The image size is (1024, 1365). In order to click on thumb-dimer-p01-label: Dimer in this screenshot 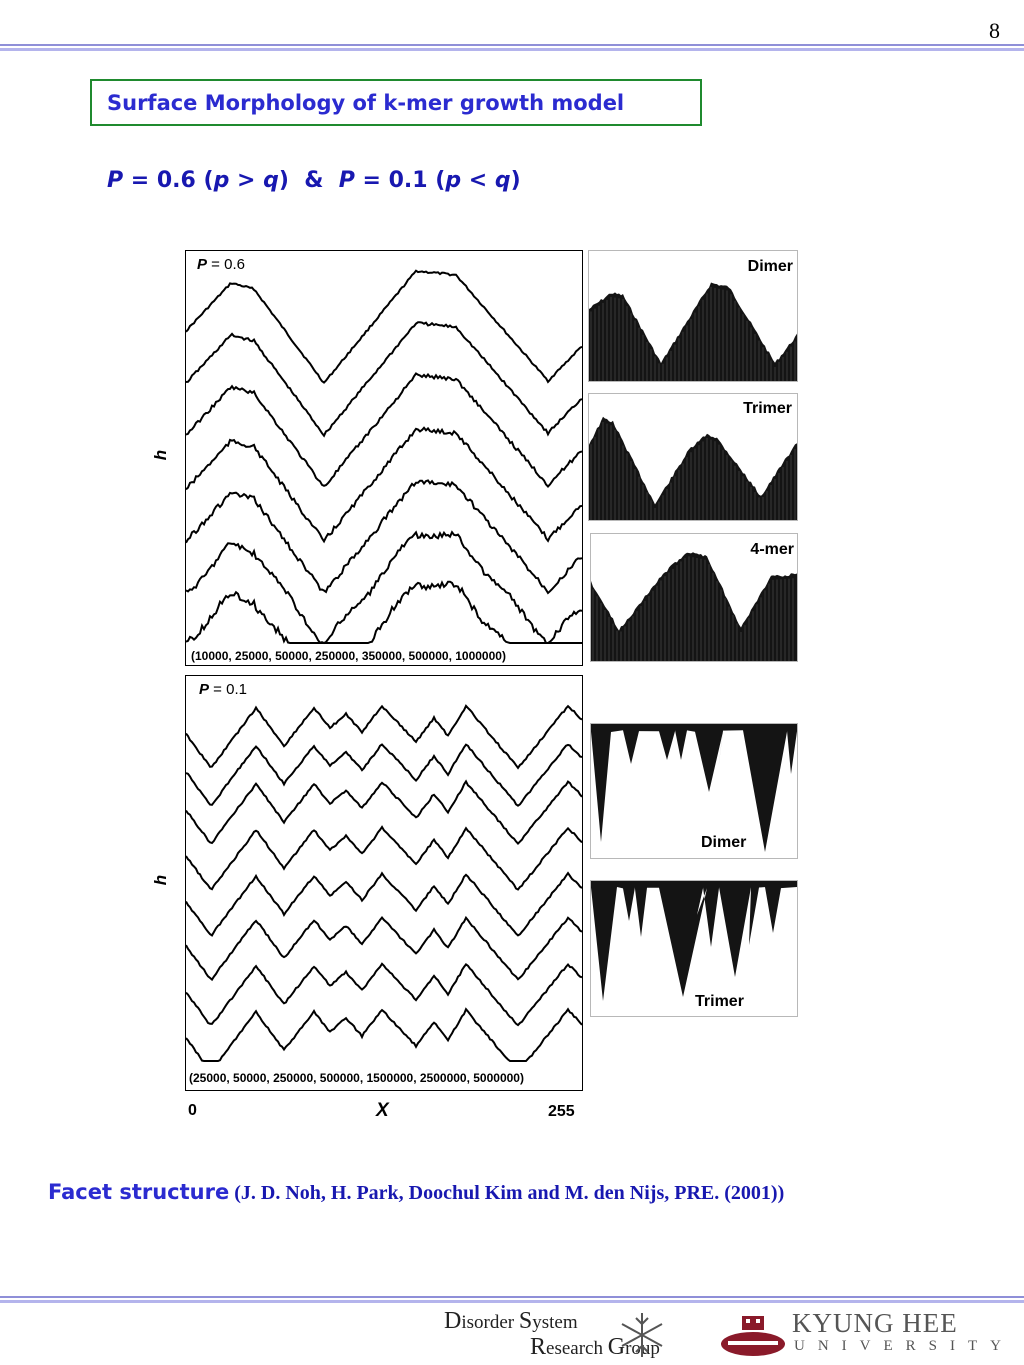, I will do `click(724, 842)`.